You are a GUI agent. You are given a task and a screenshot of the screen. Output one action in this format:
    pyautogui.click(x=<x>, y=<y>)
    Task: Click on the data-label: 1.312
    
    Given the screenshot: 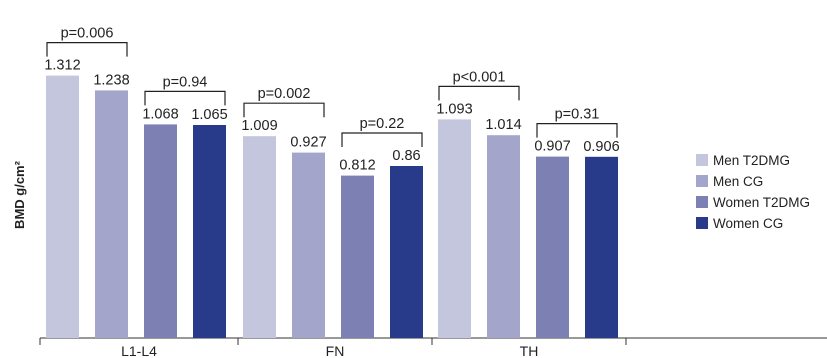 What is the action you would take?
    pyautogui.click(x=62, y=66)
    